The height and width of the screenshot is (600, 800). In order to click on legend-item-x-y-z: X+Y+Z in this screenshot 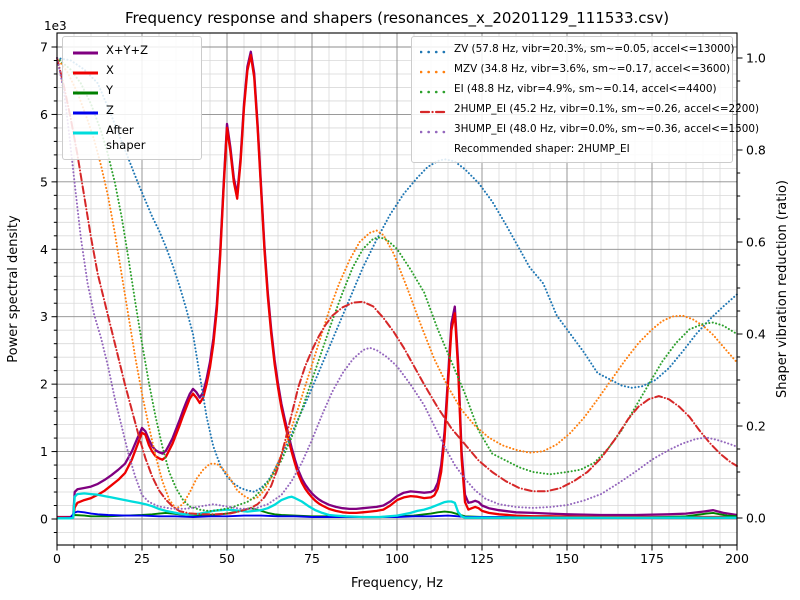, I will do `click(132, 53)`.